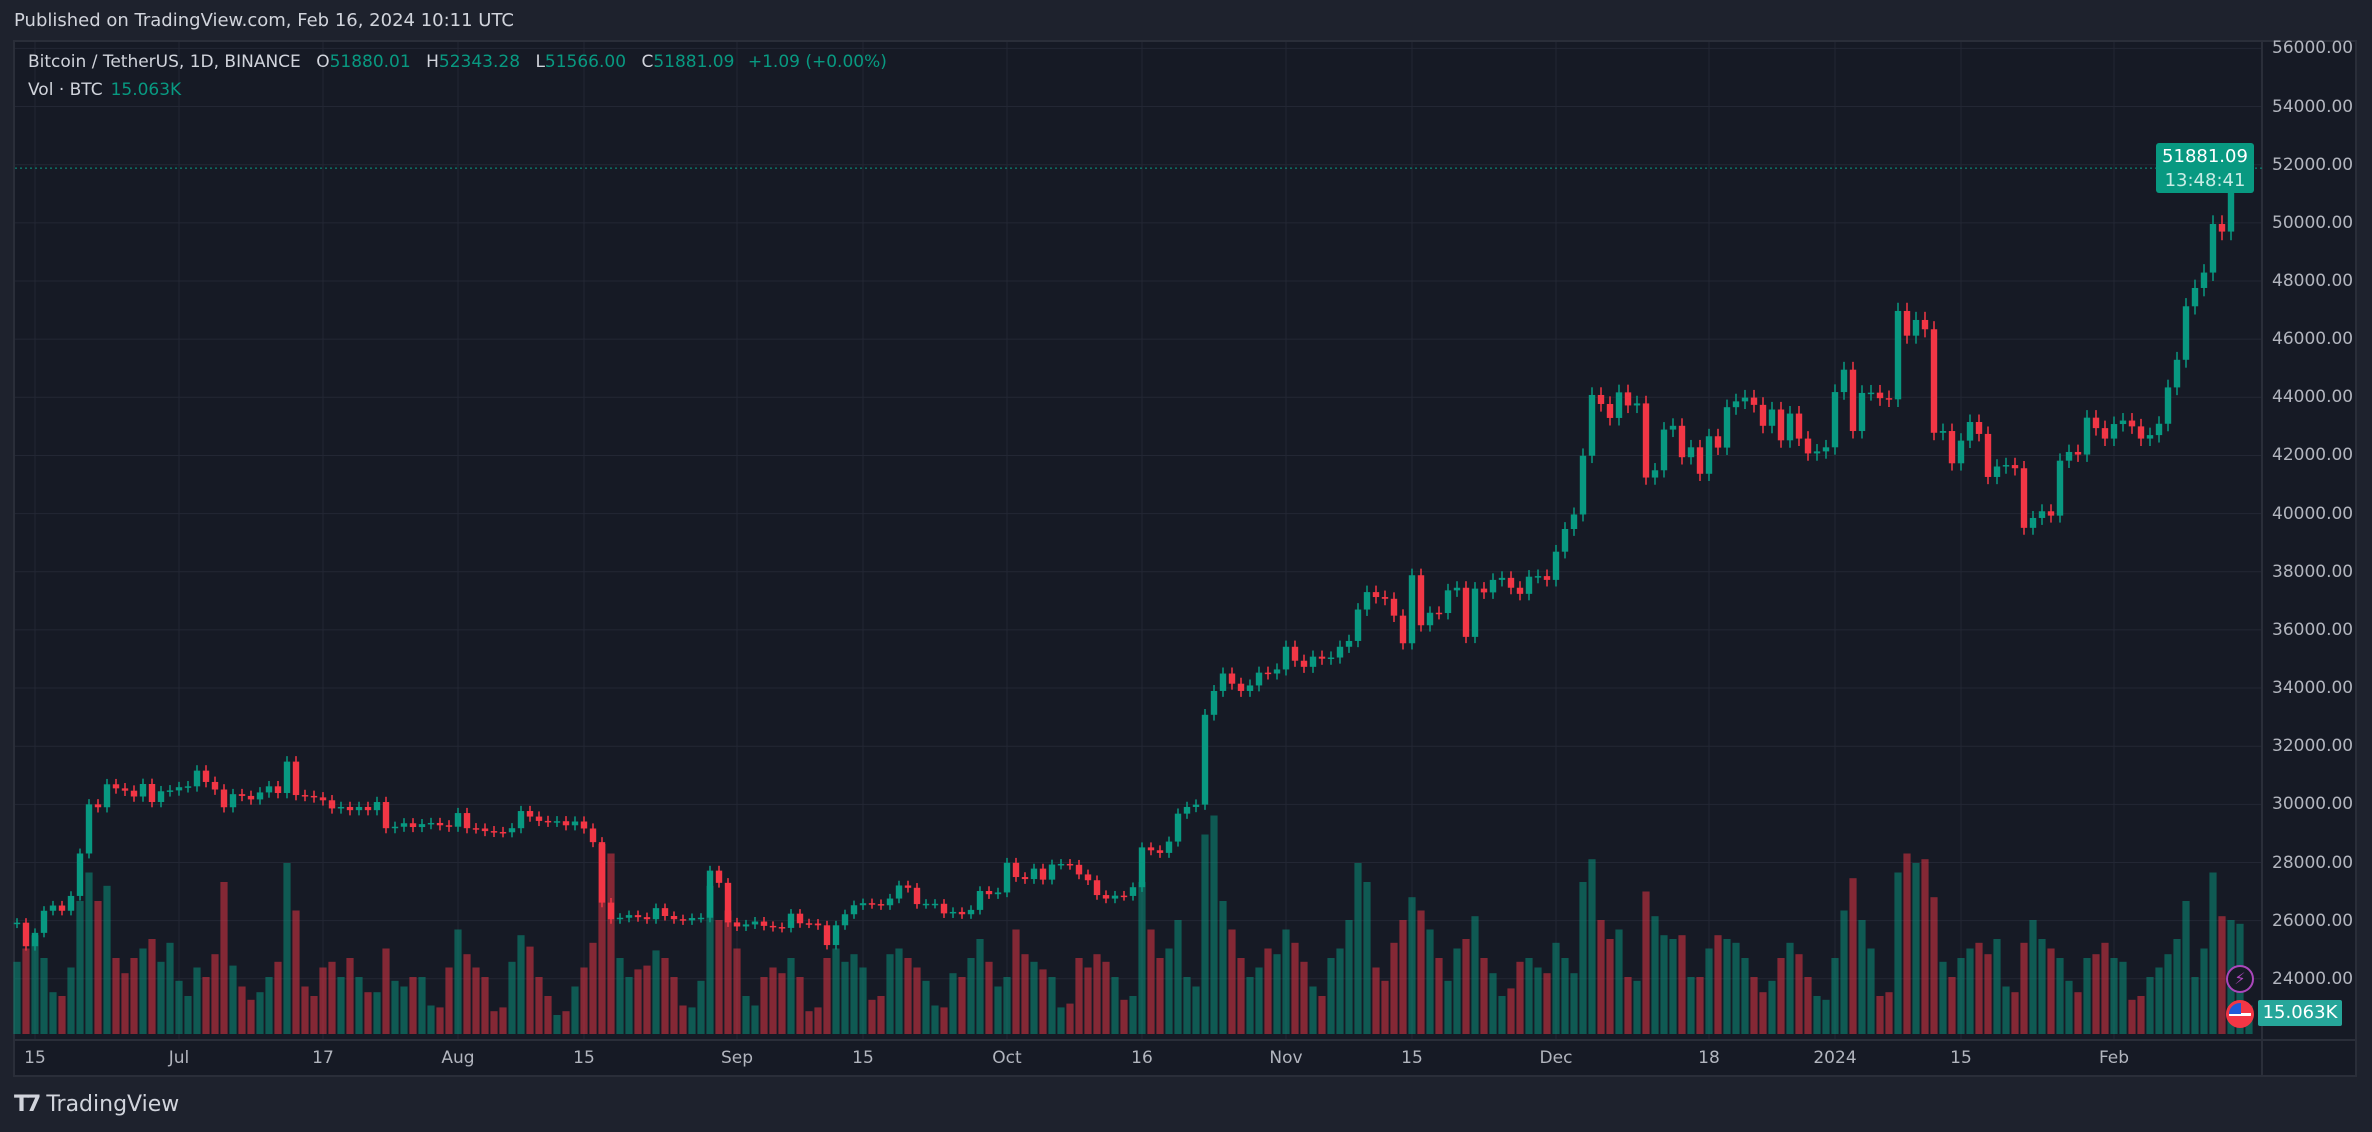 The height and width of the screenshot is (1132, 2372). Describe the element at coordinates (96, 1104) in the screenshot. I see `footer-brand: T7 TradingView` at that location.